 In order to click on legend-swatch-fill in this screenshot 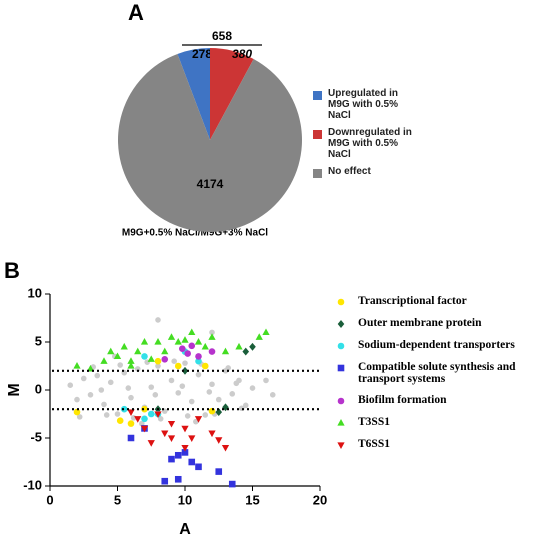, I will do `click(317, 95)`.